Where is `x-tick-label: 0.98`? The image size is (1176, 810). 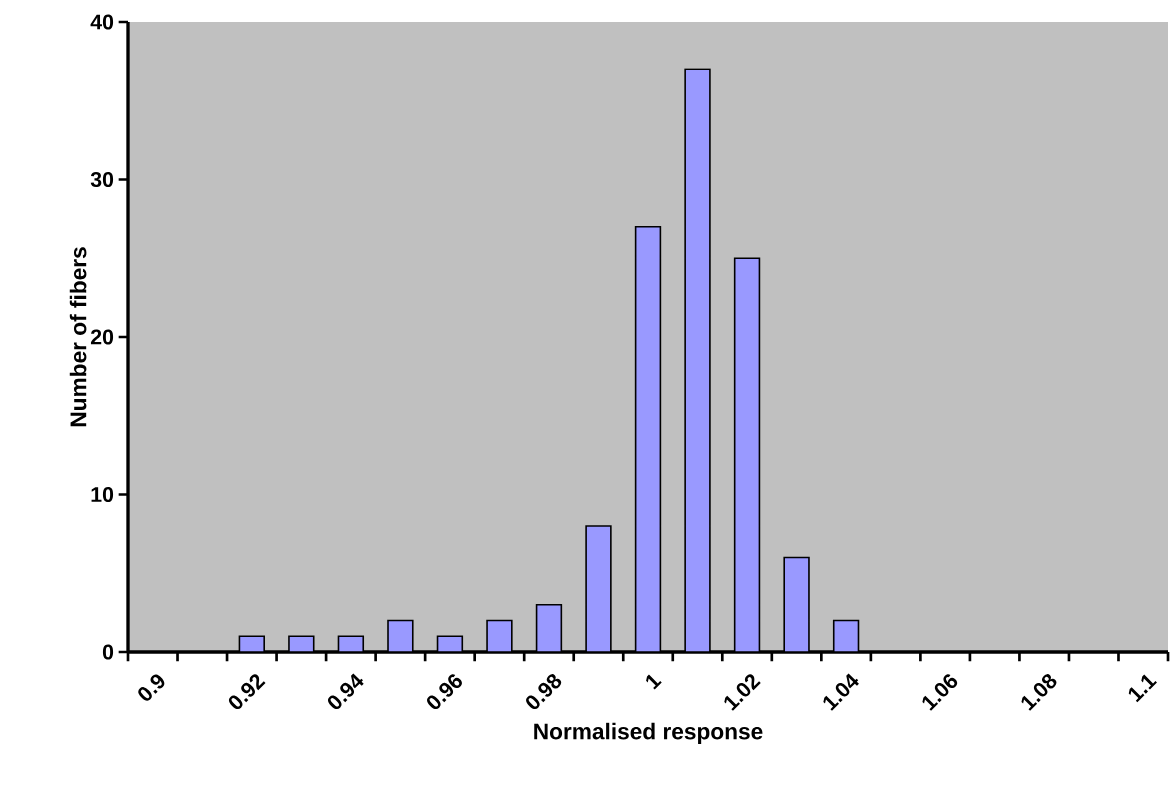 x-tick-label: 0.98 is located at coordinates (544, 692).